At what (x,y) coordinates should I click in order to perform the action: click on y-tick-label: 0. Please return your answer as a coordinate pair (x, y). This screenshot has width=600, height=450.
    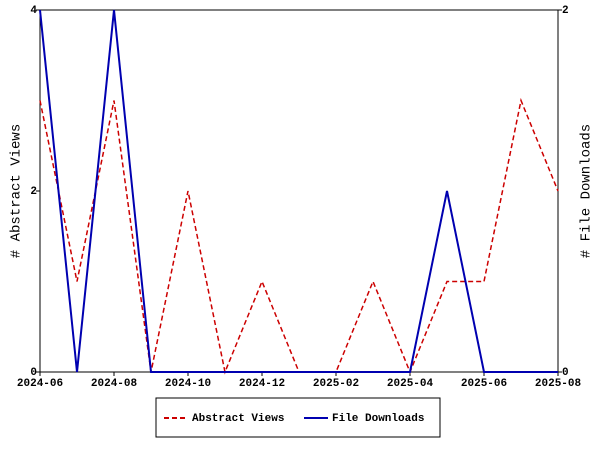
    Looking at the image, I should click on (33, 373).